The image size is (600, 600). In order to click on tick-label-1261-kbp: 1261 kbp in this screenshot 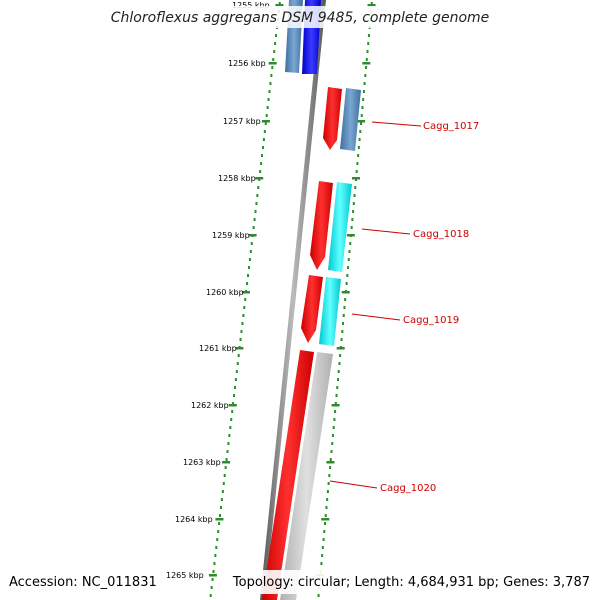, I will do `click(218, 348)`.